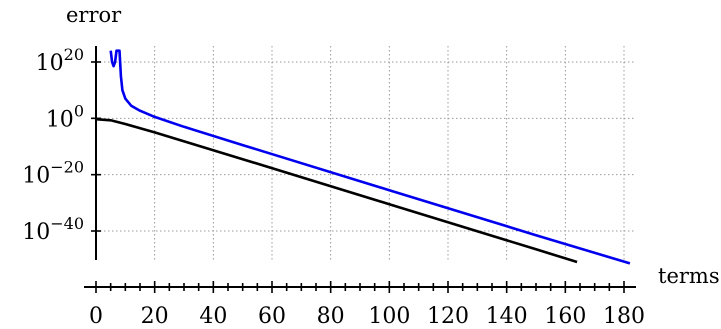 The height and width of the screenshot is (329, 721). Describe the element at coordinates (389, 316) in the screenshot. I see `x-tick-label: 100` at that location.